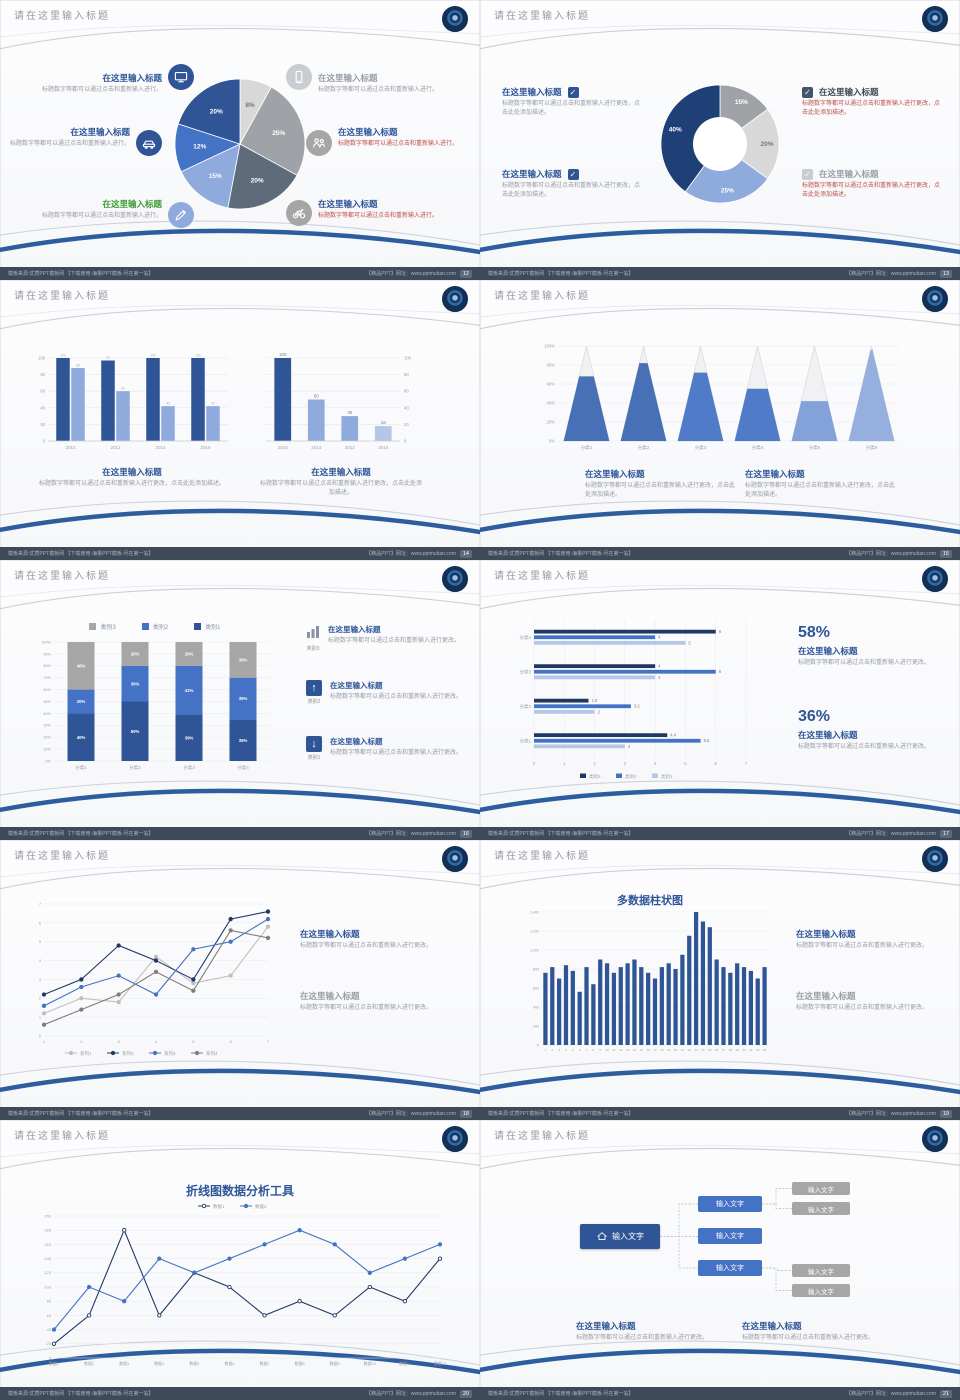 Image resolution: width=960 pixels, height=1400 pixels. Describe the element at coordinates (722, 397) in the screenshot. I see `pyramid-chart: 0% 20% 40% 60% 80% 100% 分类1 分类2 分类3 分类4 分类5 分类6` at that location.